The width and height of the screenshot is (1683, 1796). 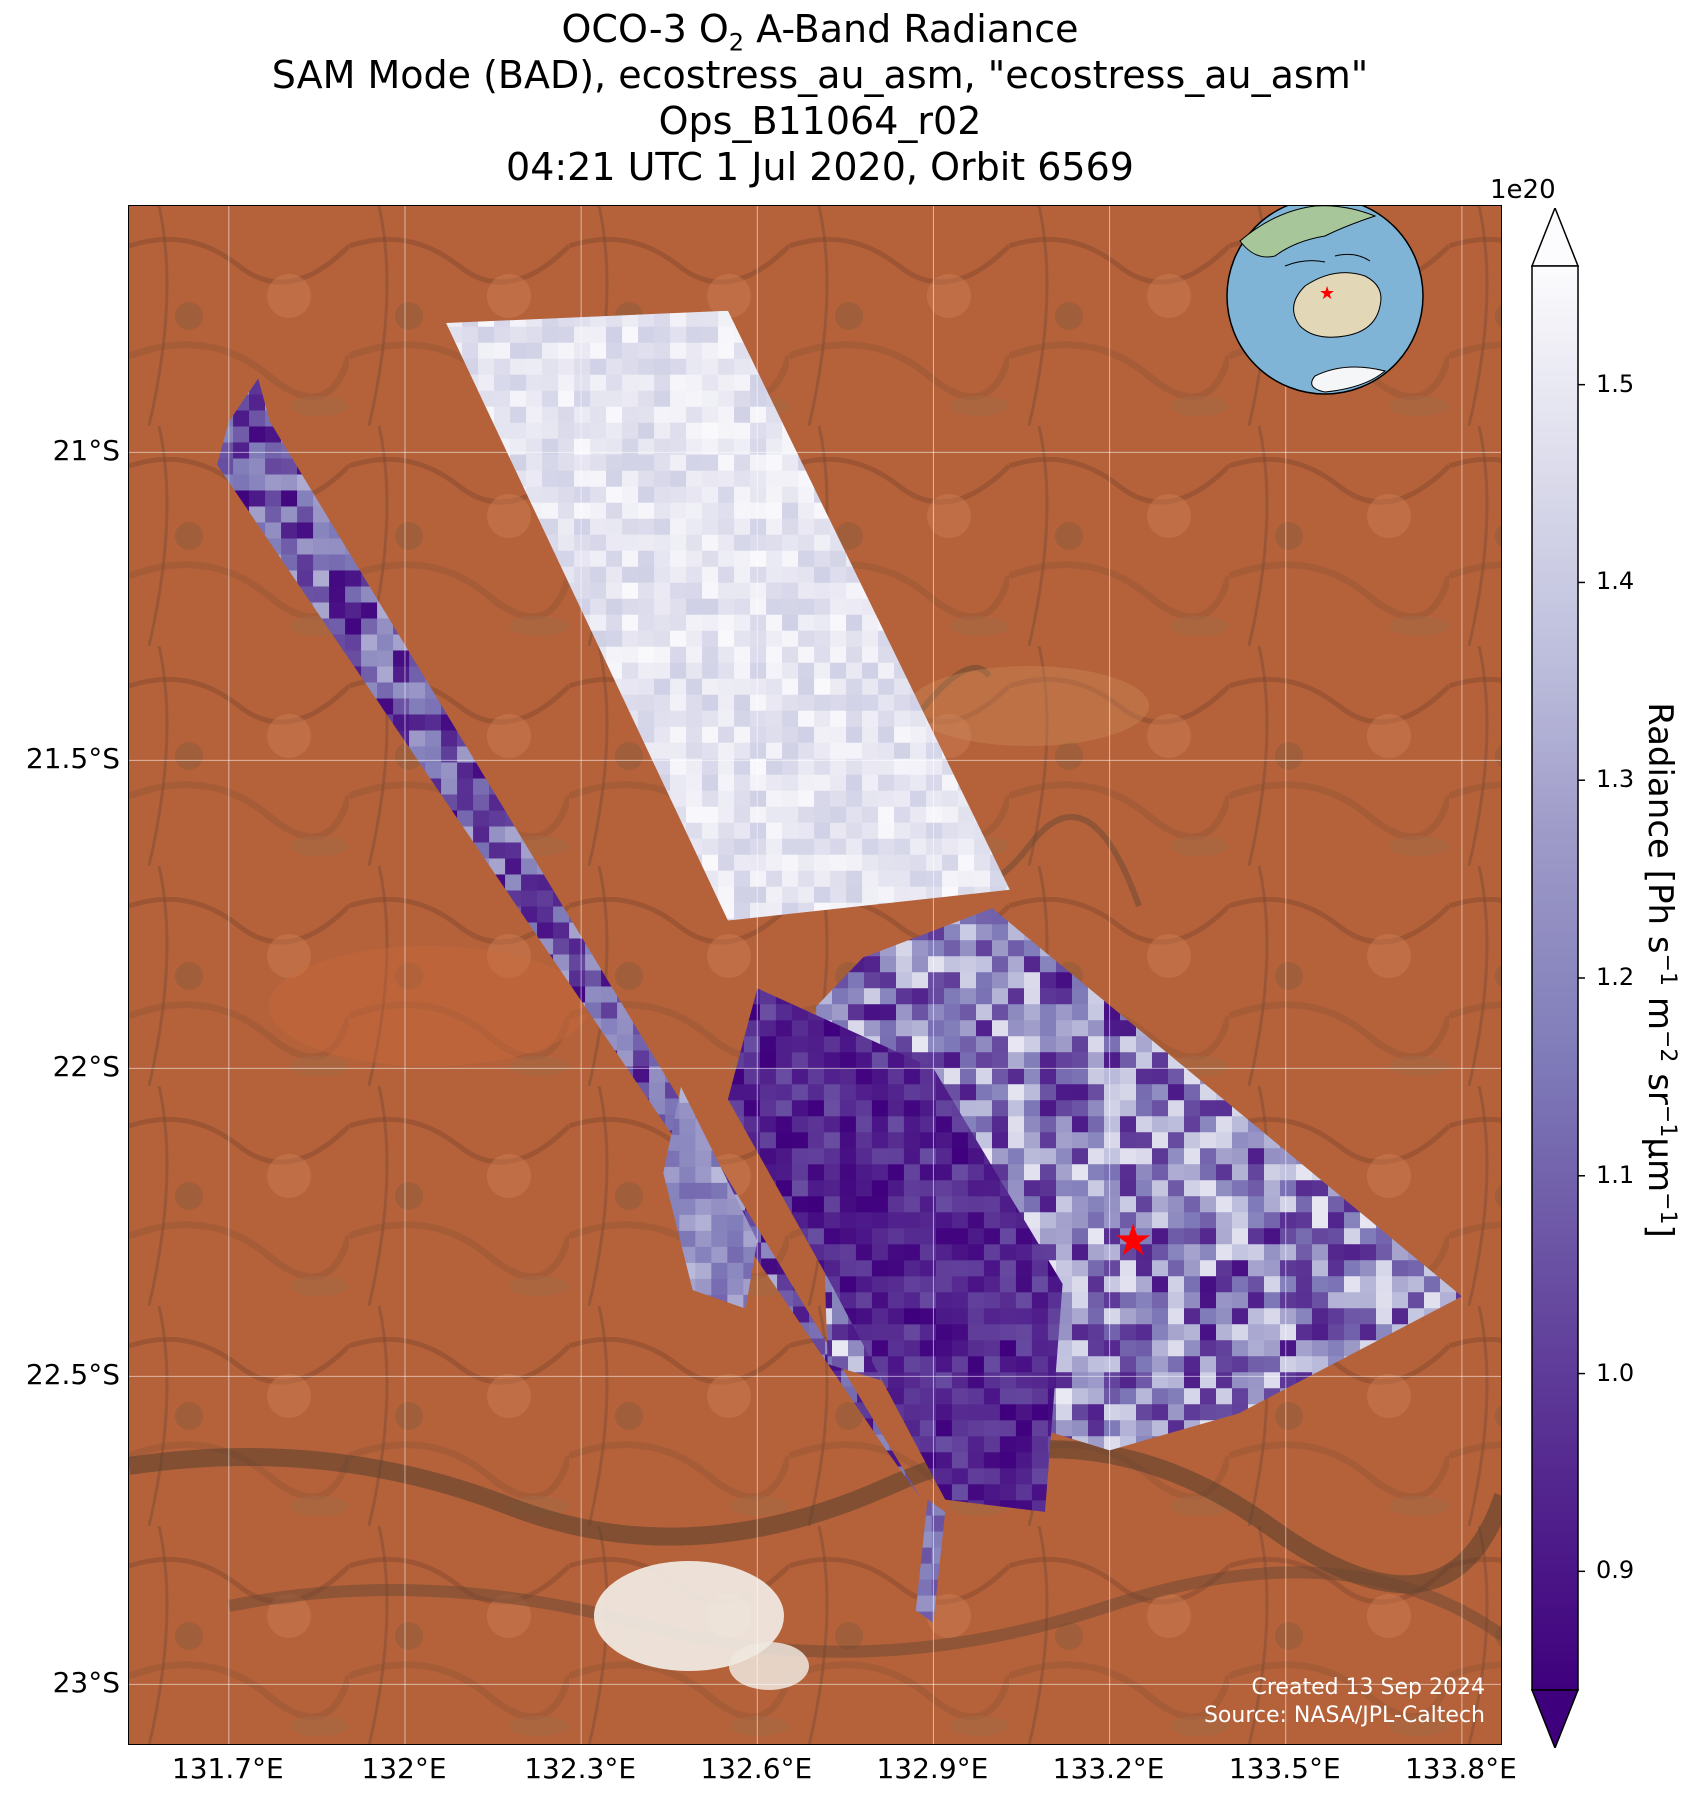 I want to click on sand-plain, so click(x=1029, y=706).